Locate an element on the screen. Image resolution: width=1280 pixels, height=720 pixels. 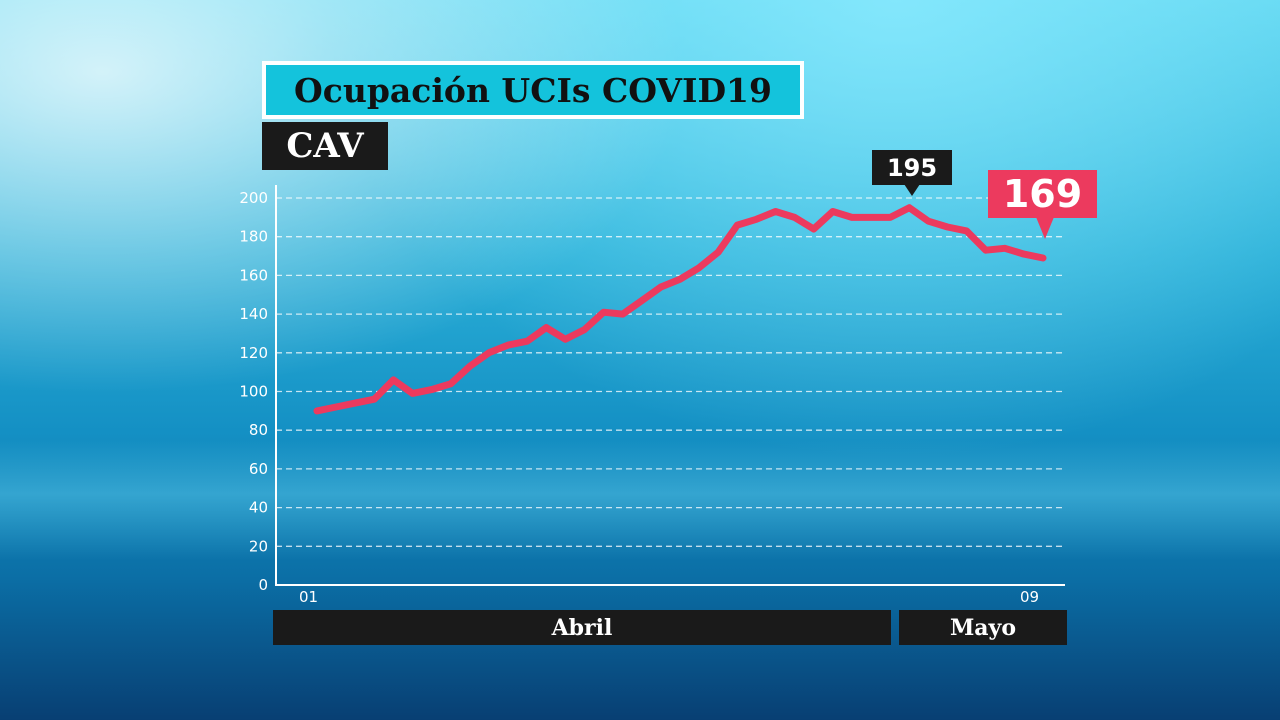
y-tick-label-100: 100 is located at coordinates (253, 392).